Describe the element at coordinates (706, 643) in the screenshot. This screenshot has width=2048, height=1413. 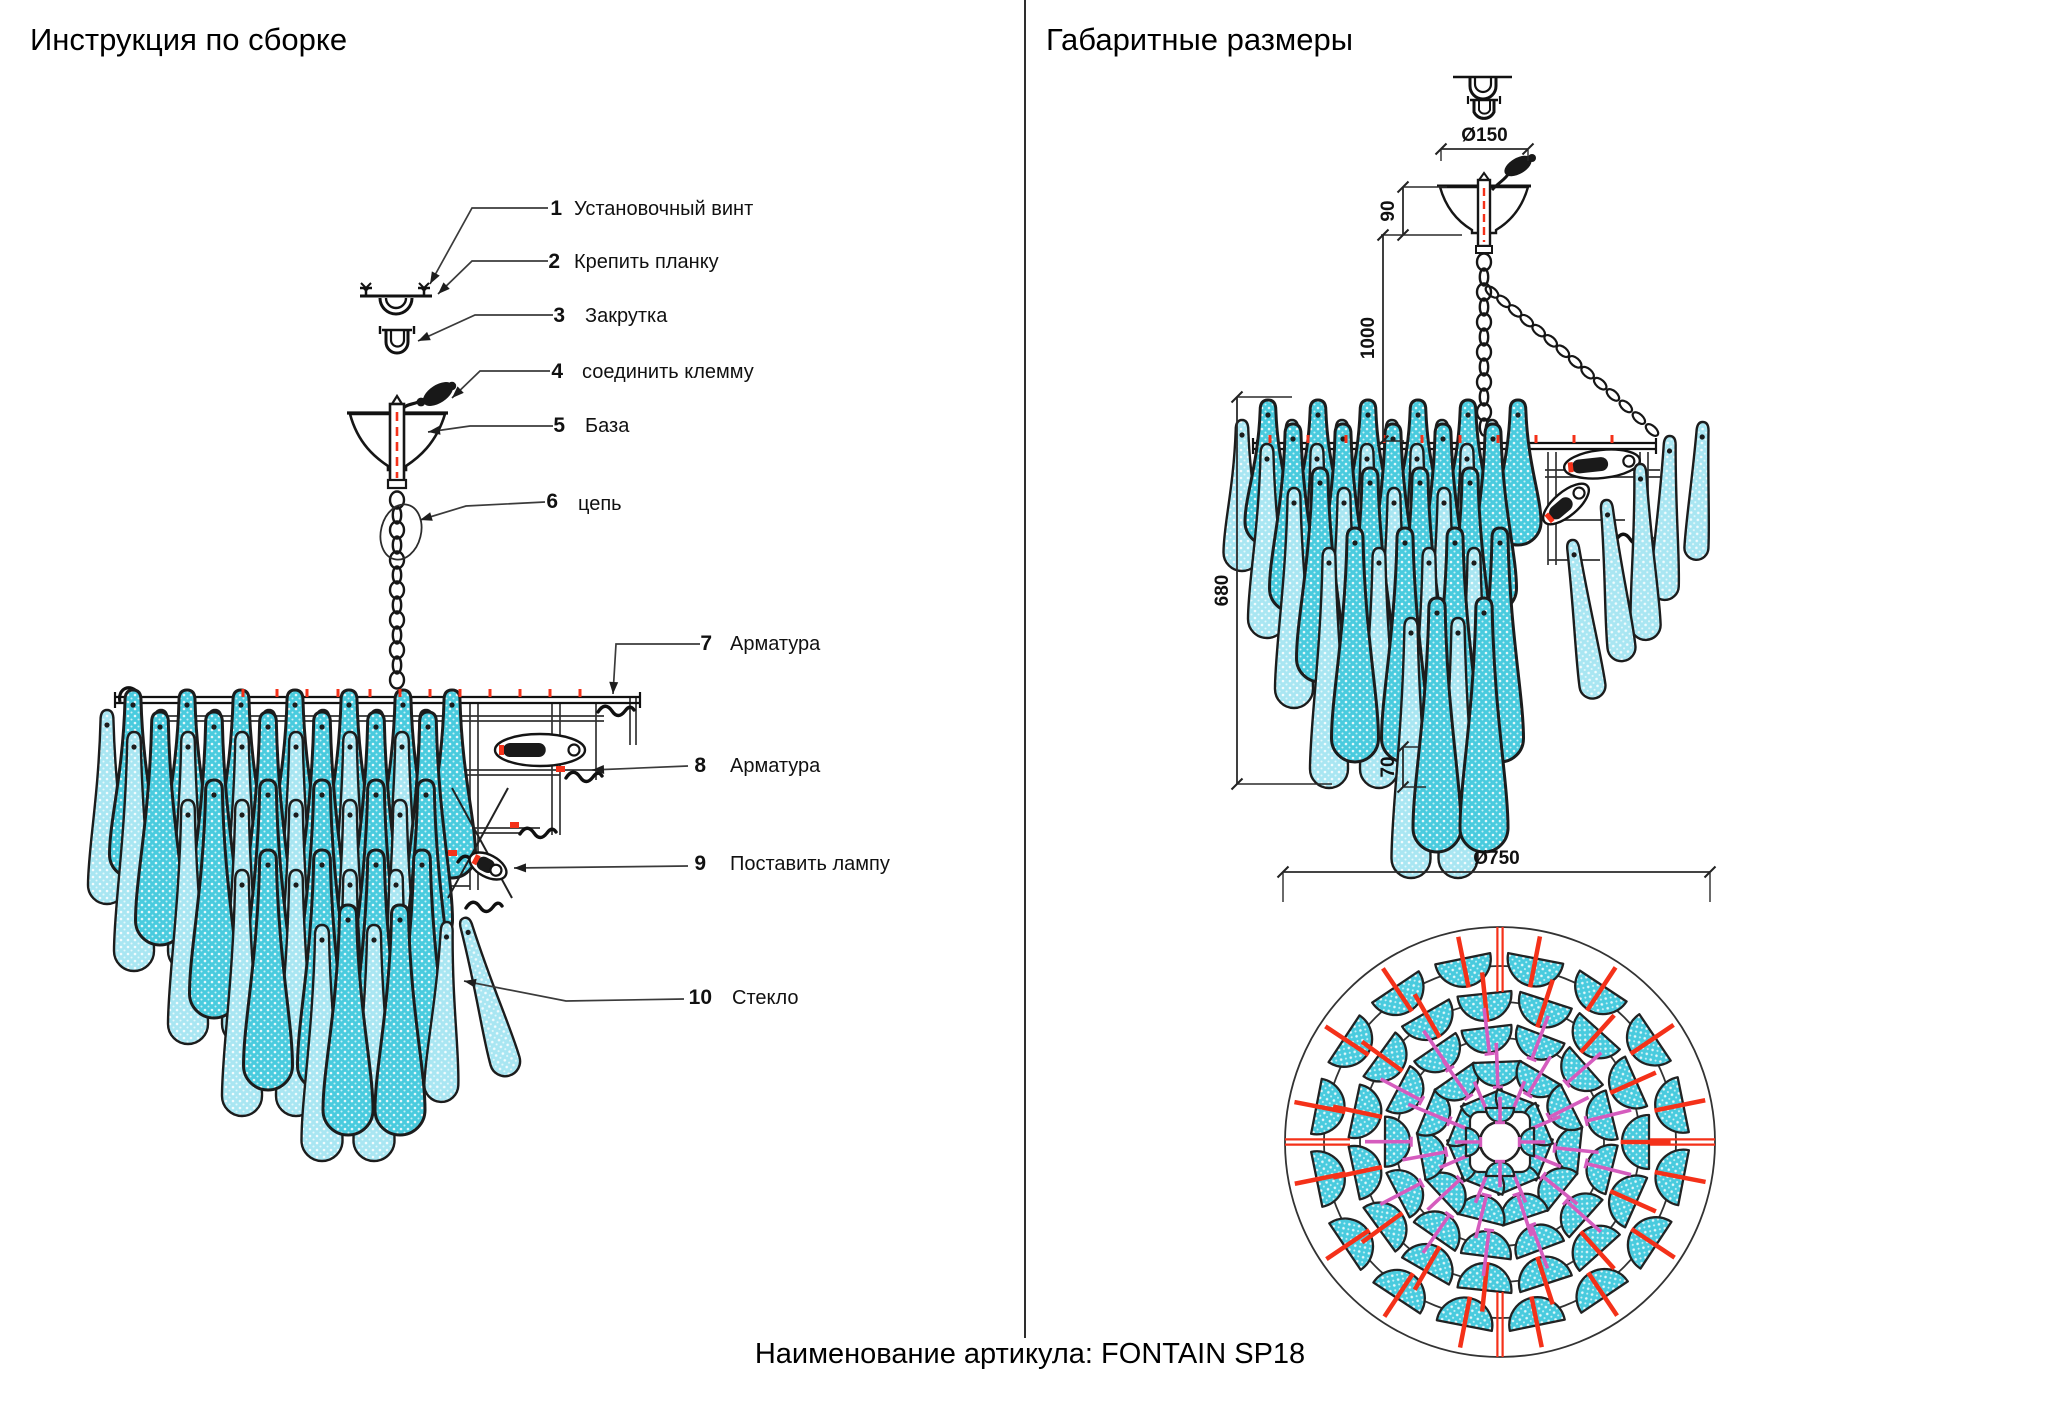
I see `callout-number: 7` at that location.